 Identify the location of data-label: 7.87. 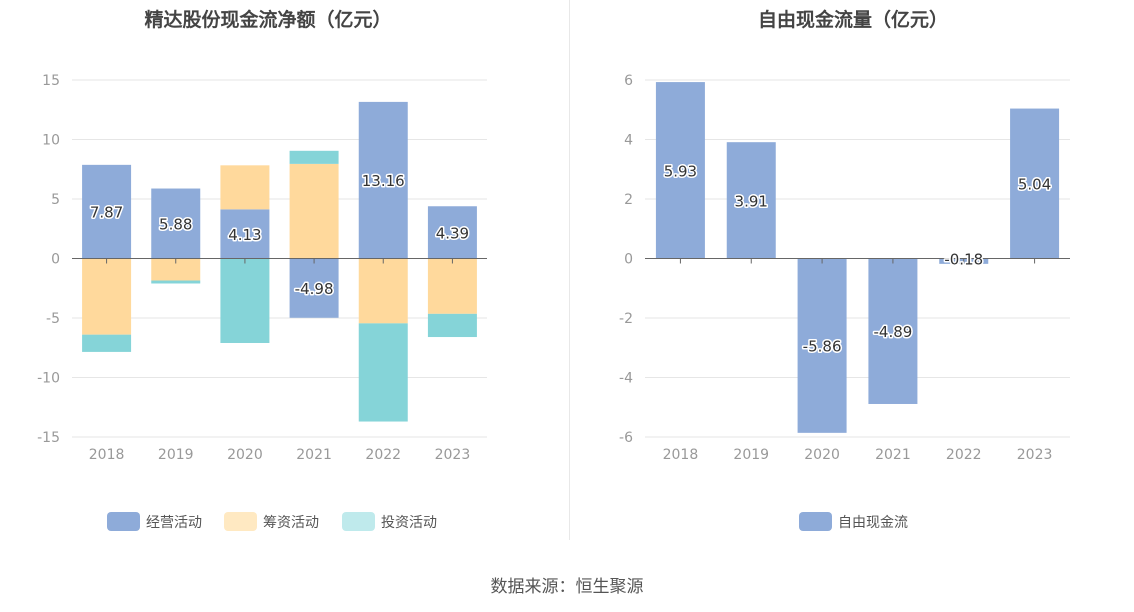
(106, 213).